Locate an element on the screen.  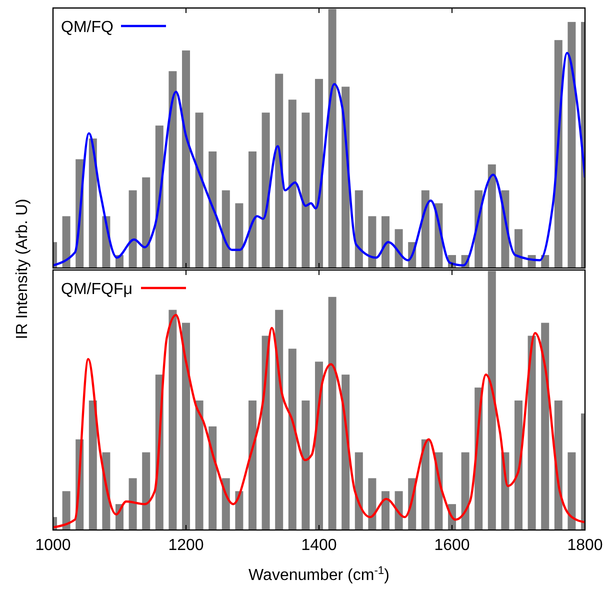
x-tick-label: 1600 is located at coordinates (452, 545).